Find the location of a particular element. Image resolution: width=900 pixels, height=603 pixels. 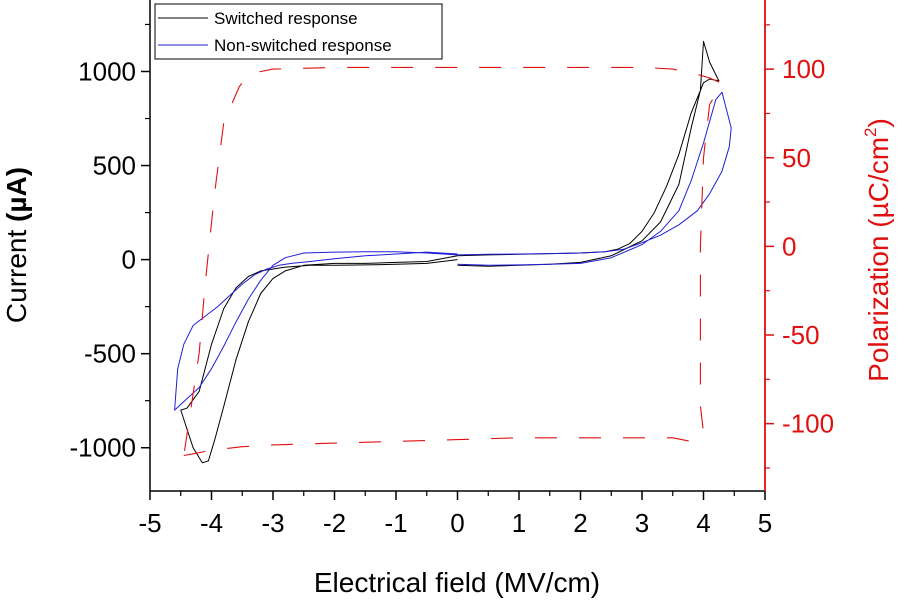

y-axis-title-main: Current is located at coordinates (16, 272).